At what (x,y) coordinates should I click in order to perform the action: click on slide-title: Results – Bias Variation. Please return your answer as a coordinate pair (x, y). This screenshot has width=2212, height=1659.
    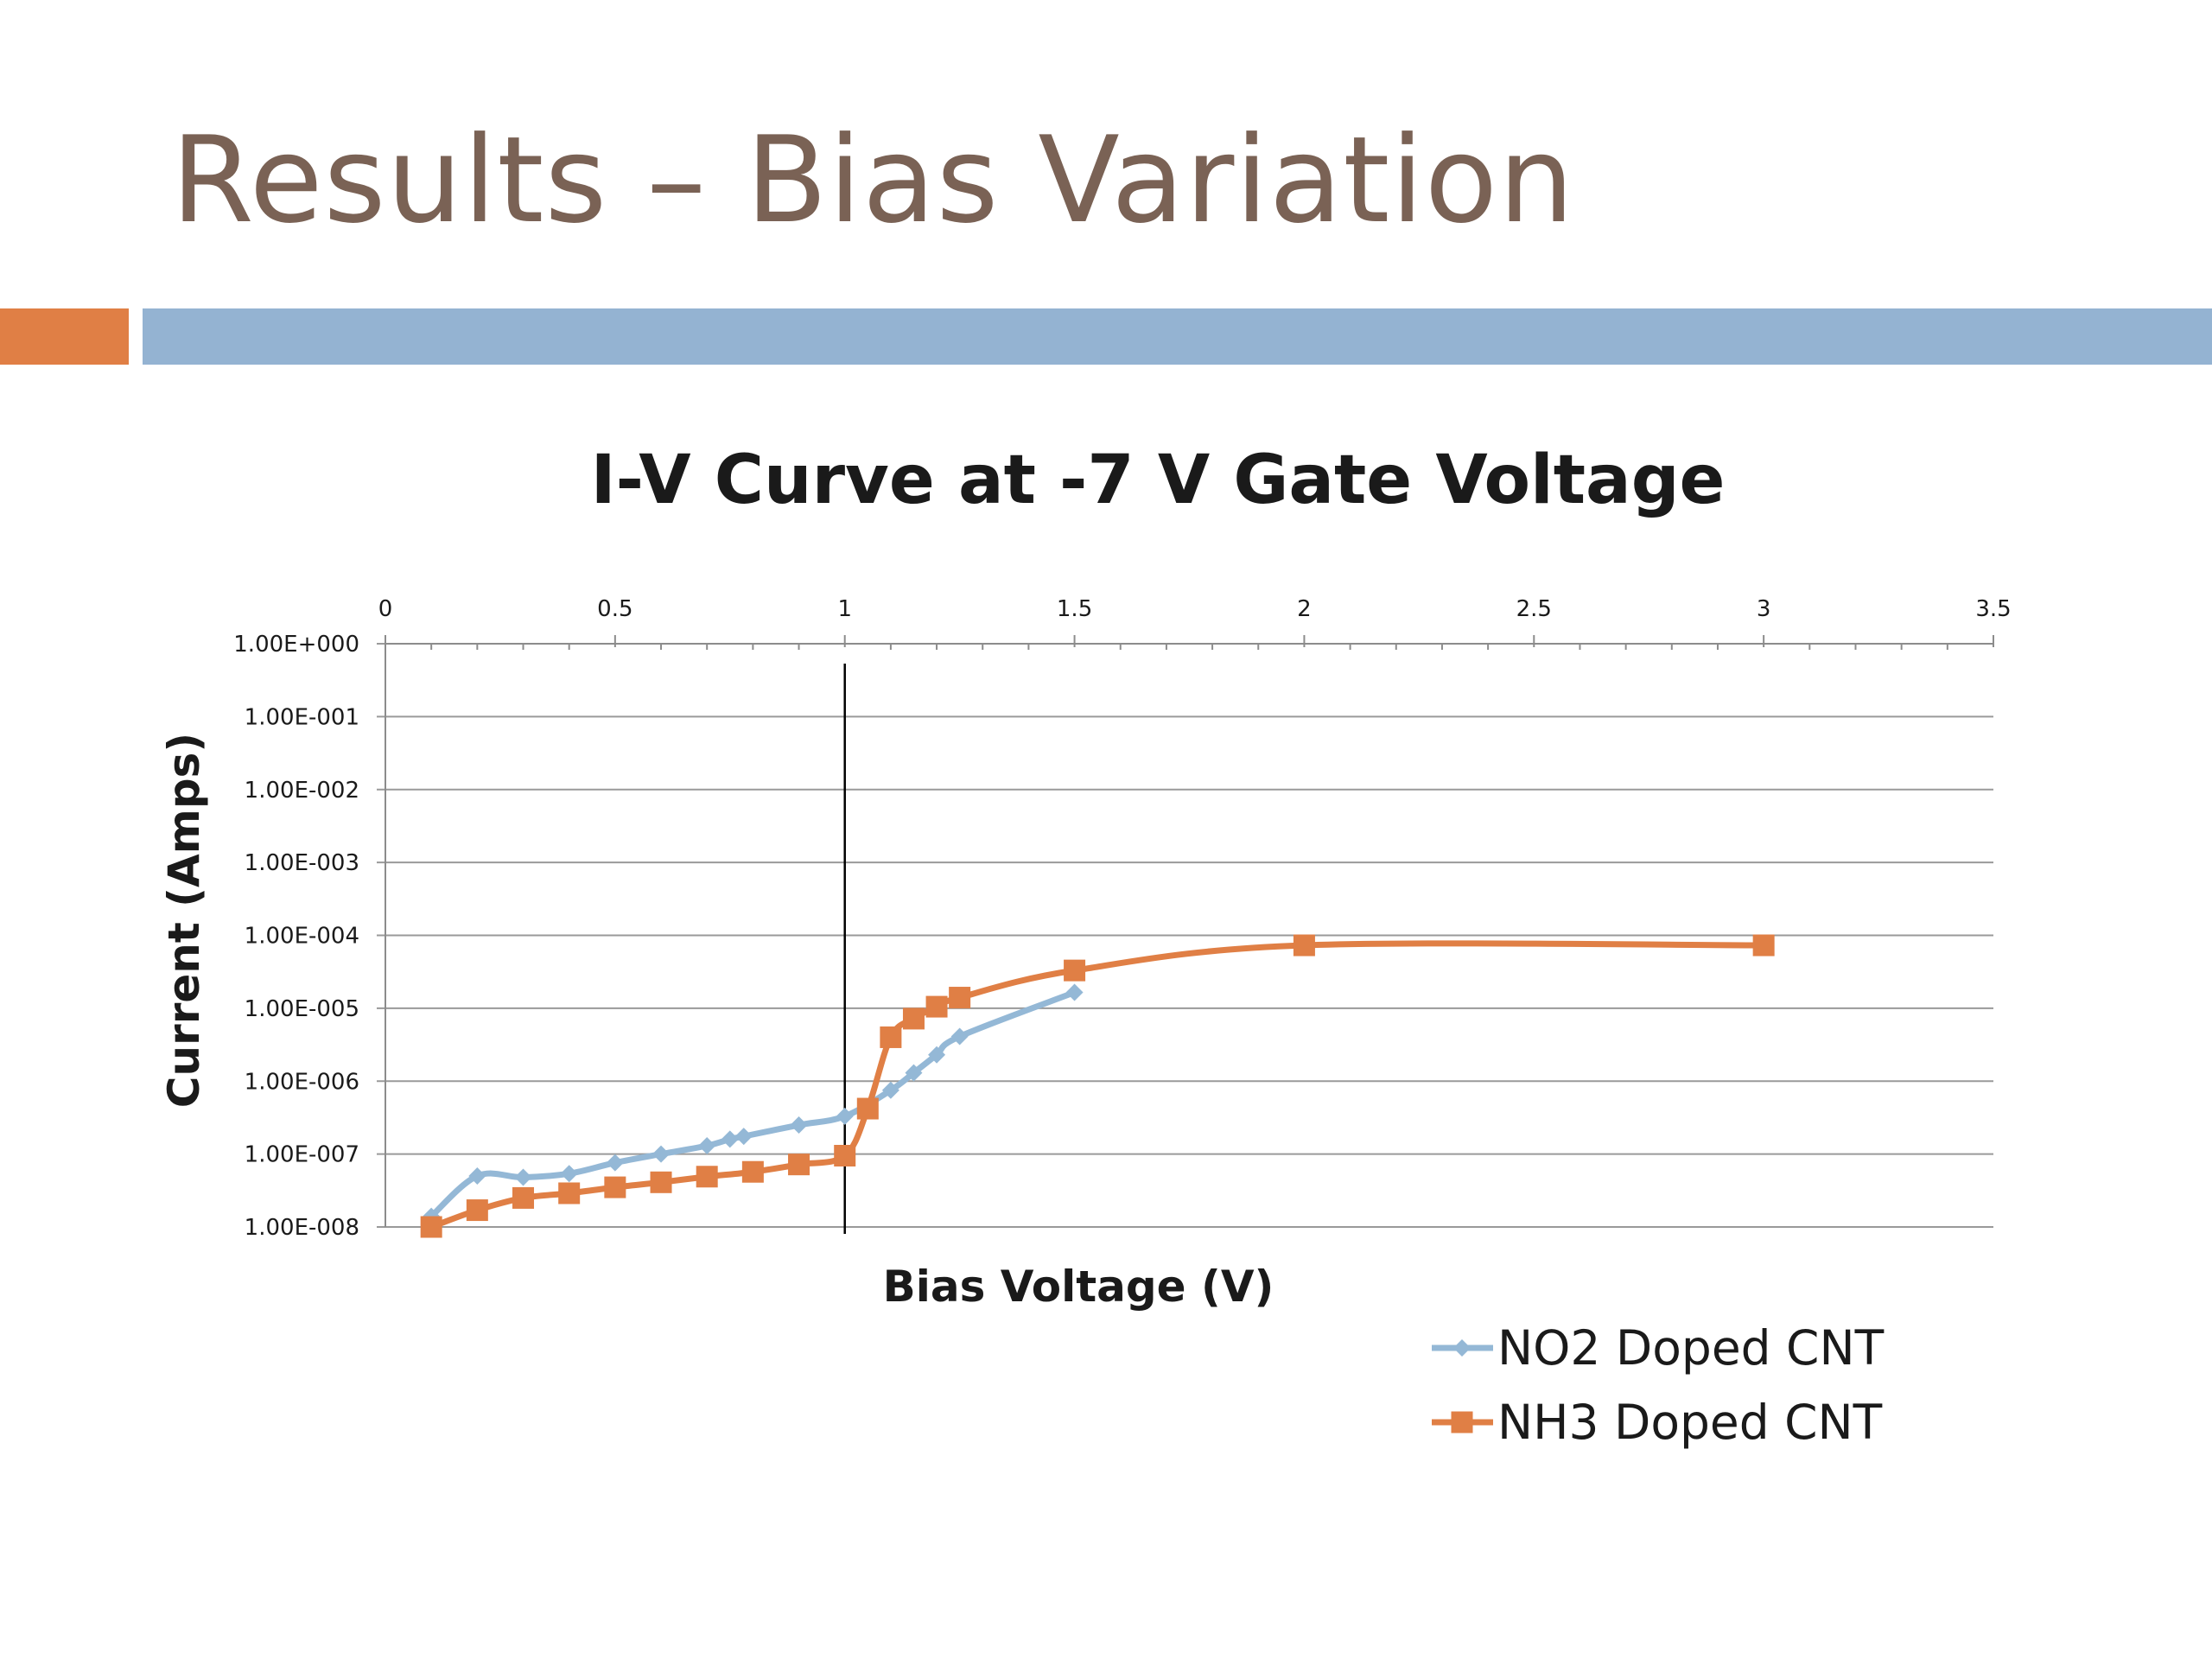
    Looking at the image, I should click on (873, 180).